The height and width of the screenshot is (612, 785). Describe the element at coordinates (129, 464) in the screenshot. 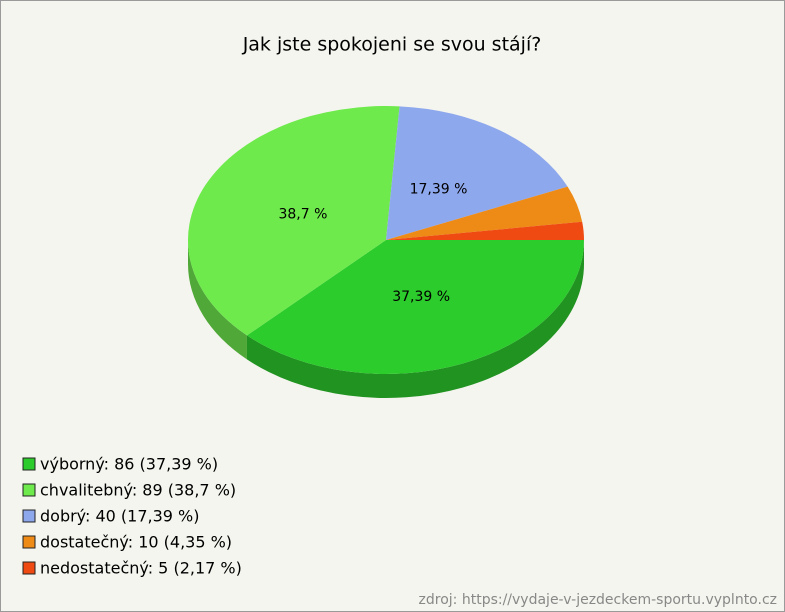

I see `legend-label: výborný: 86 (37,39 %)` at that location.